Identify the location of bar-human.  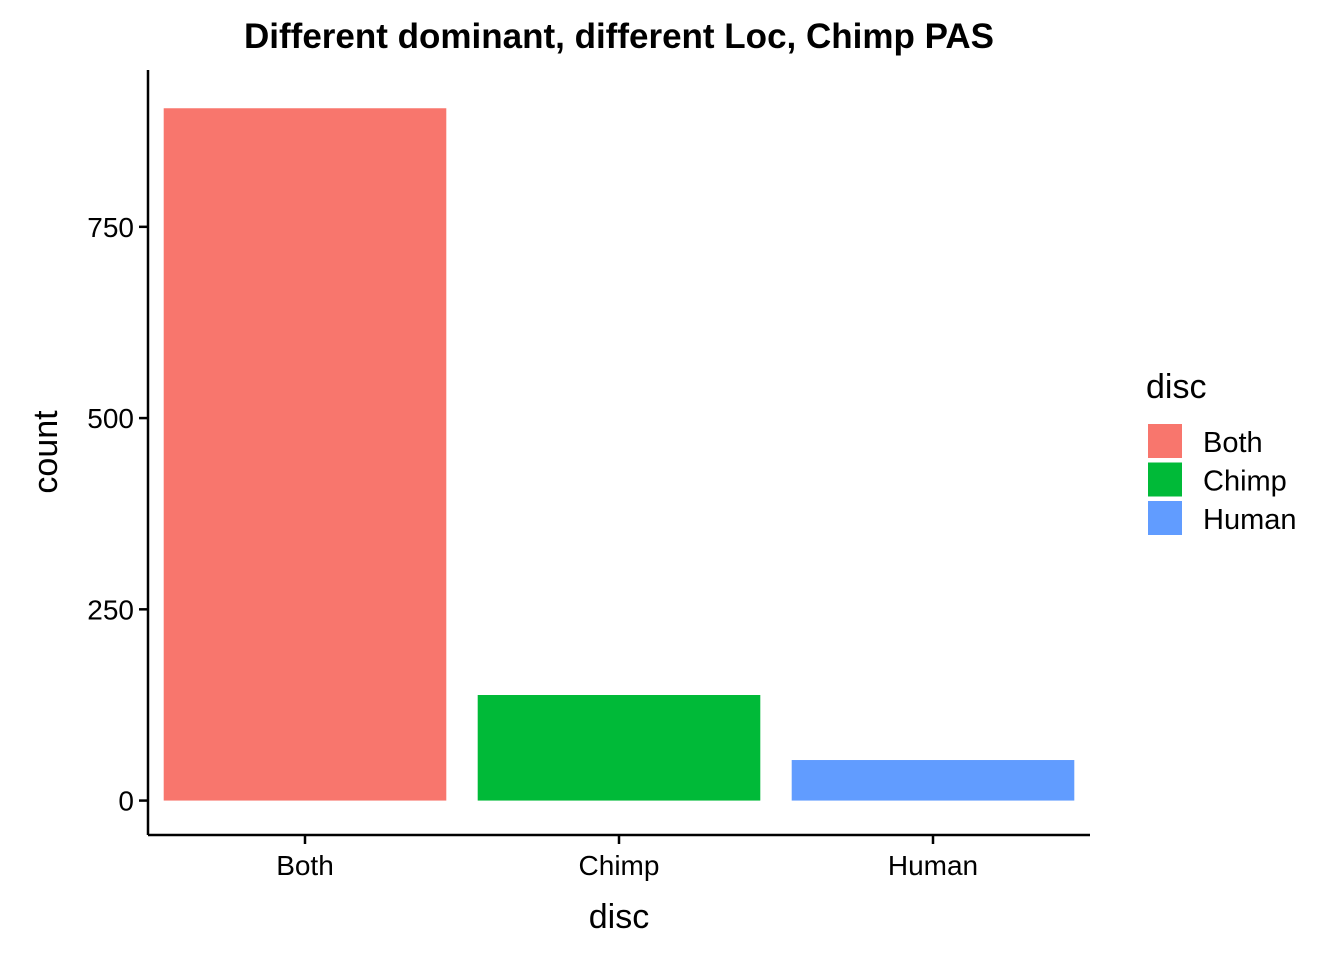
(933, 780).